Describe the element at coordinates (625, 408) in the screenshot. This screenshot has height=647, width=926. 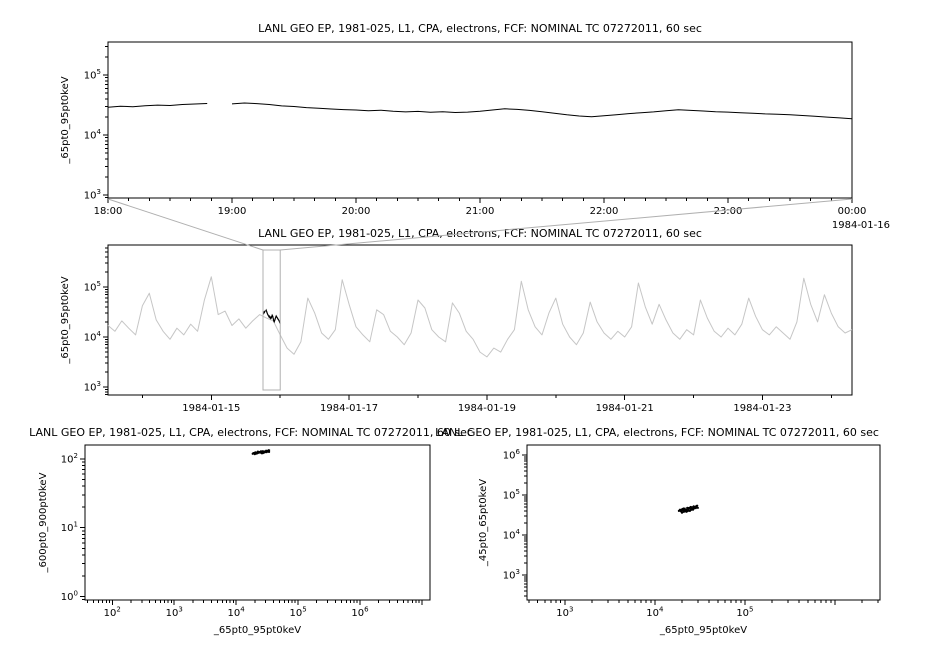
I see `tick-label: 1984-01-21` at that location.